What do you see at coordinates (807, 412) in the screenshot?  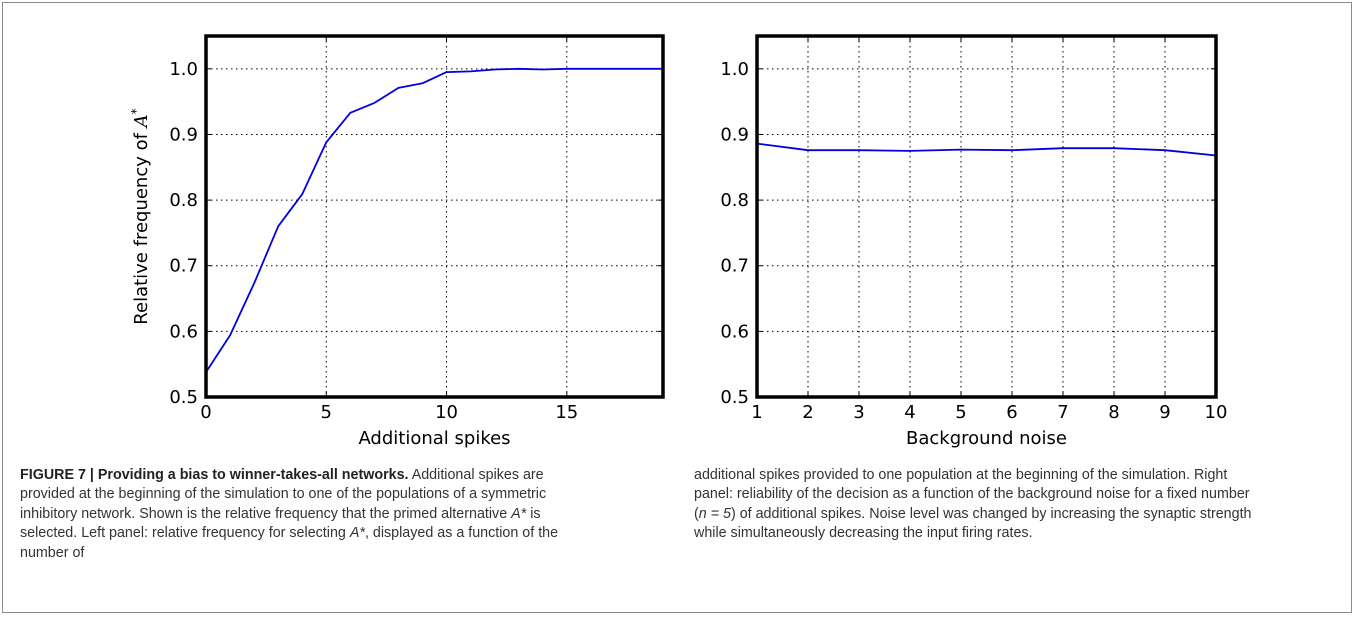 I see `x-tick-label: 2` at bounding box center [807, 412].